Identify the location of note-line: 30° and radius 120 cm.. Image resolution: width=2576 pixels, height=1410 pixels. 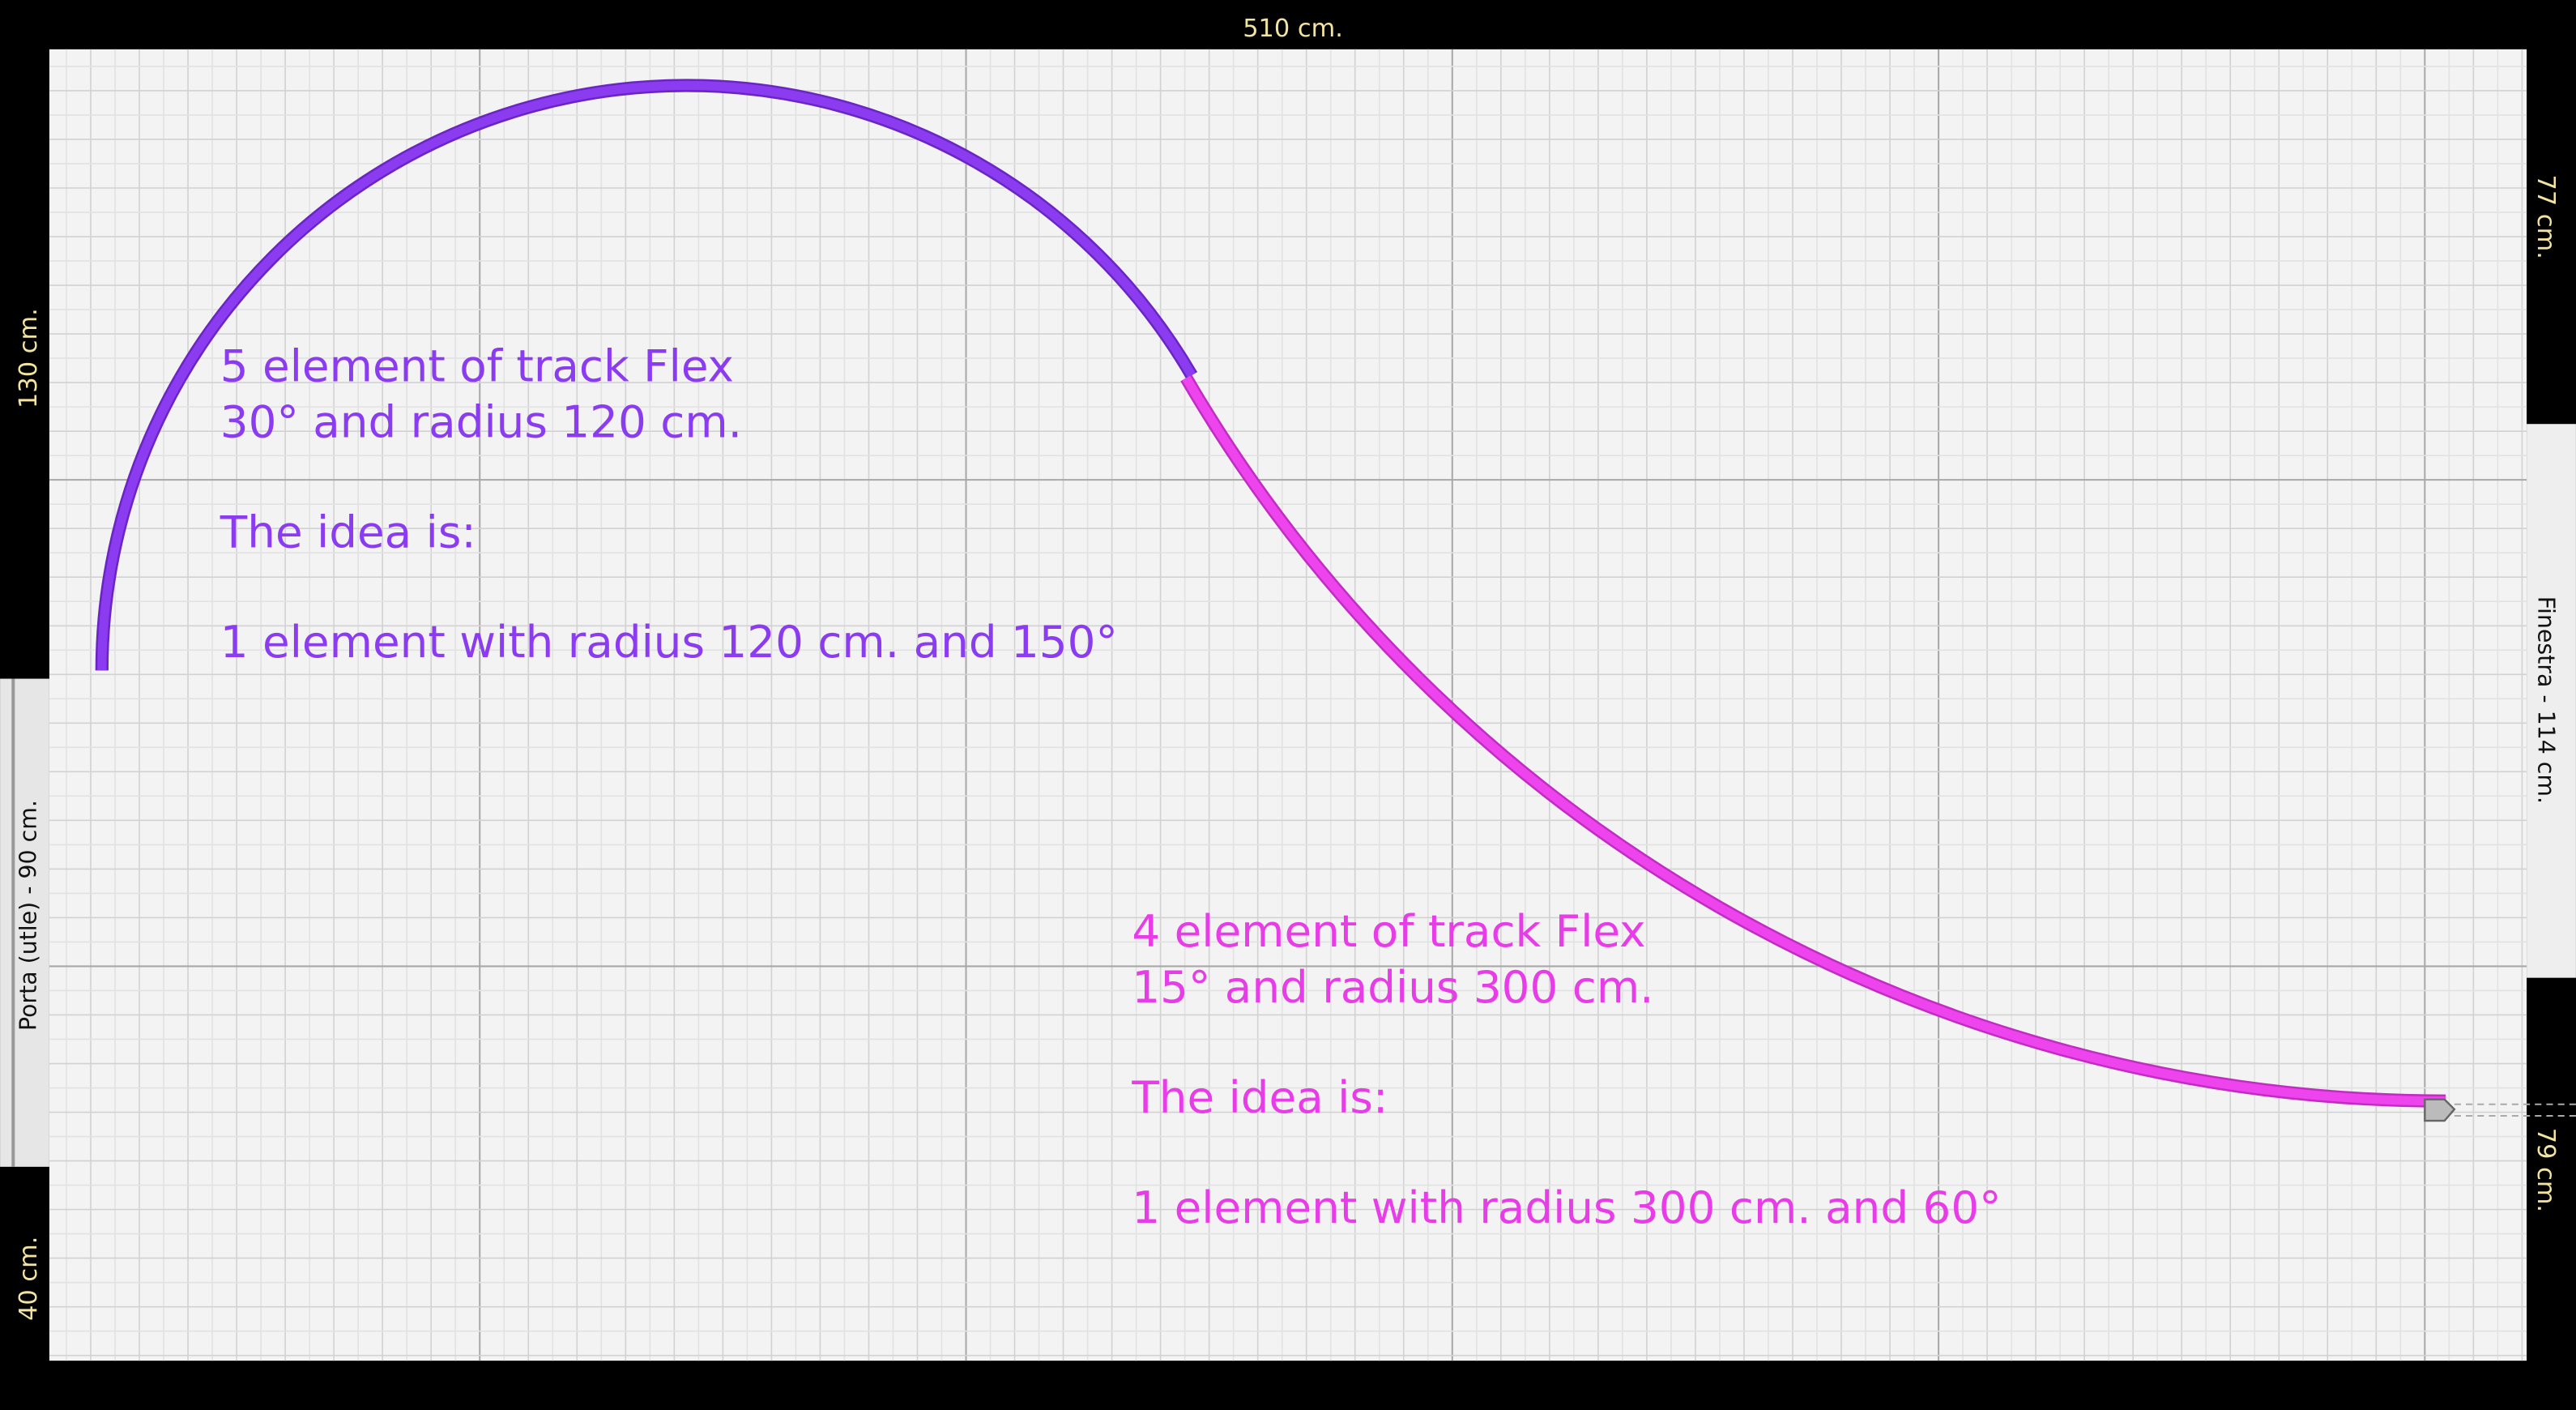
(481, 421).